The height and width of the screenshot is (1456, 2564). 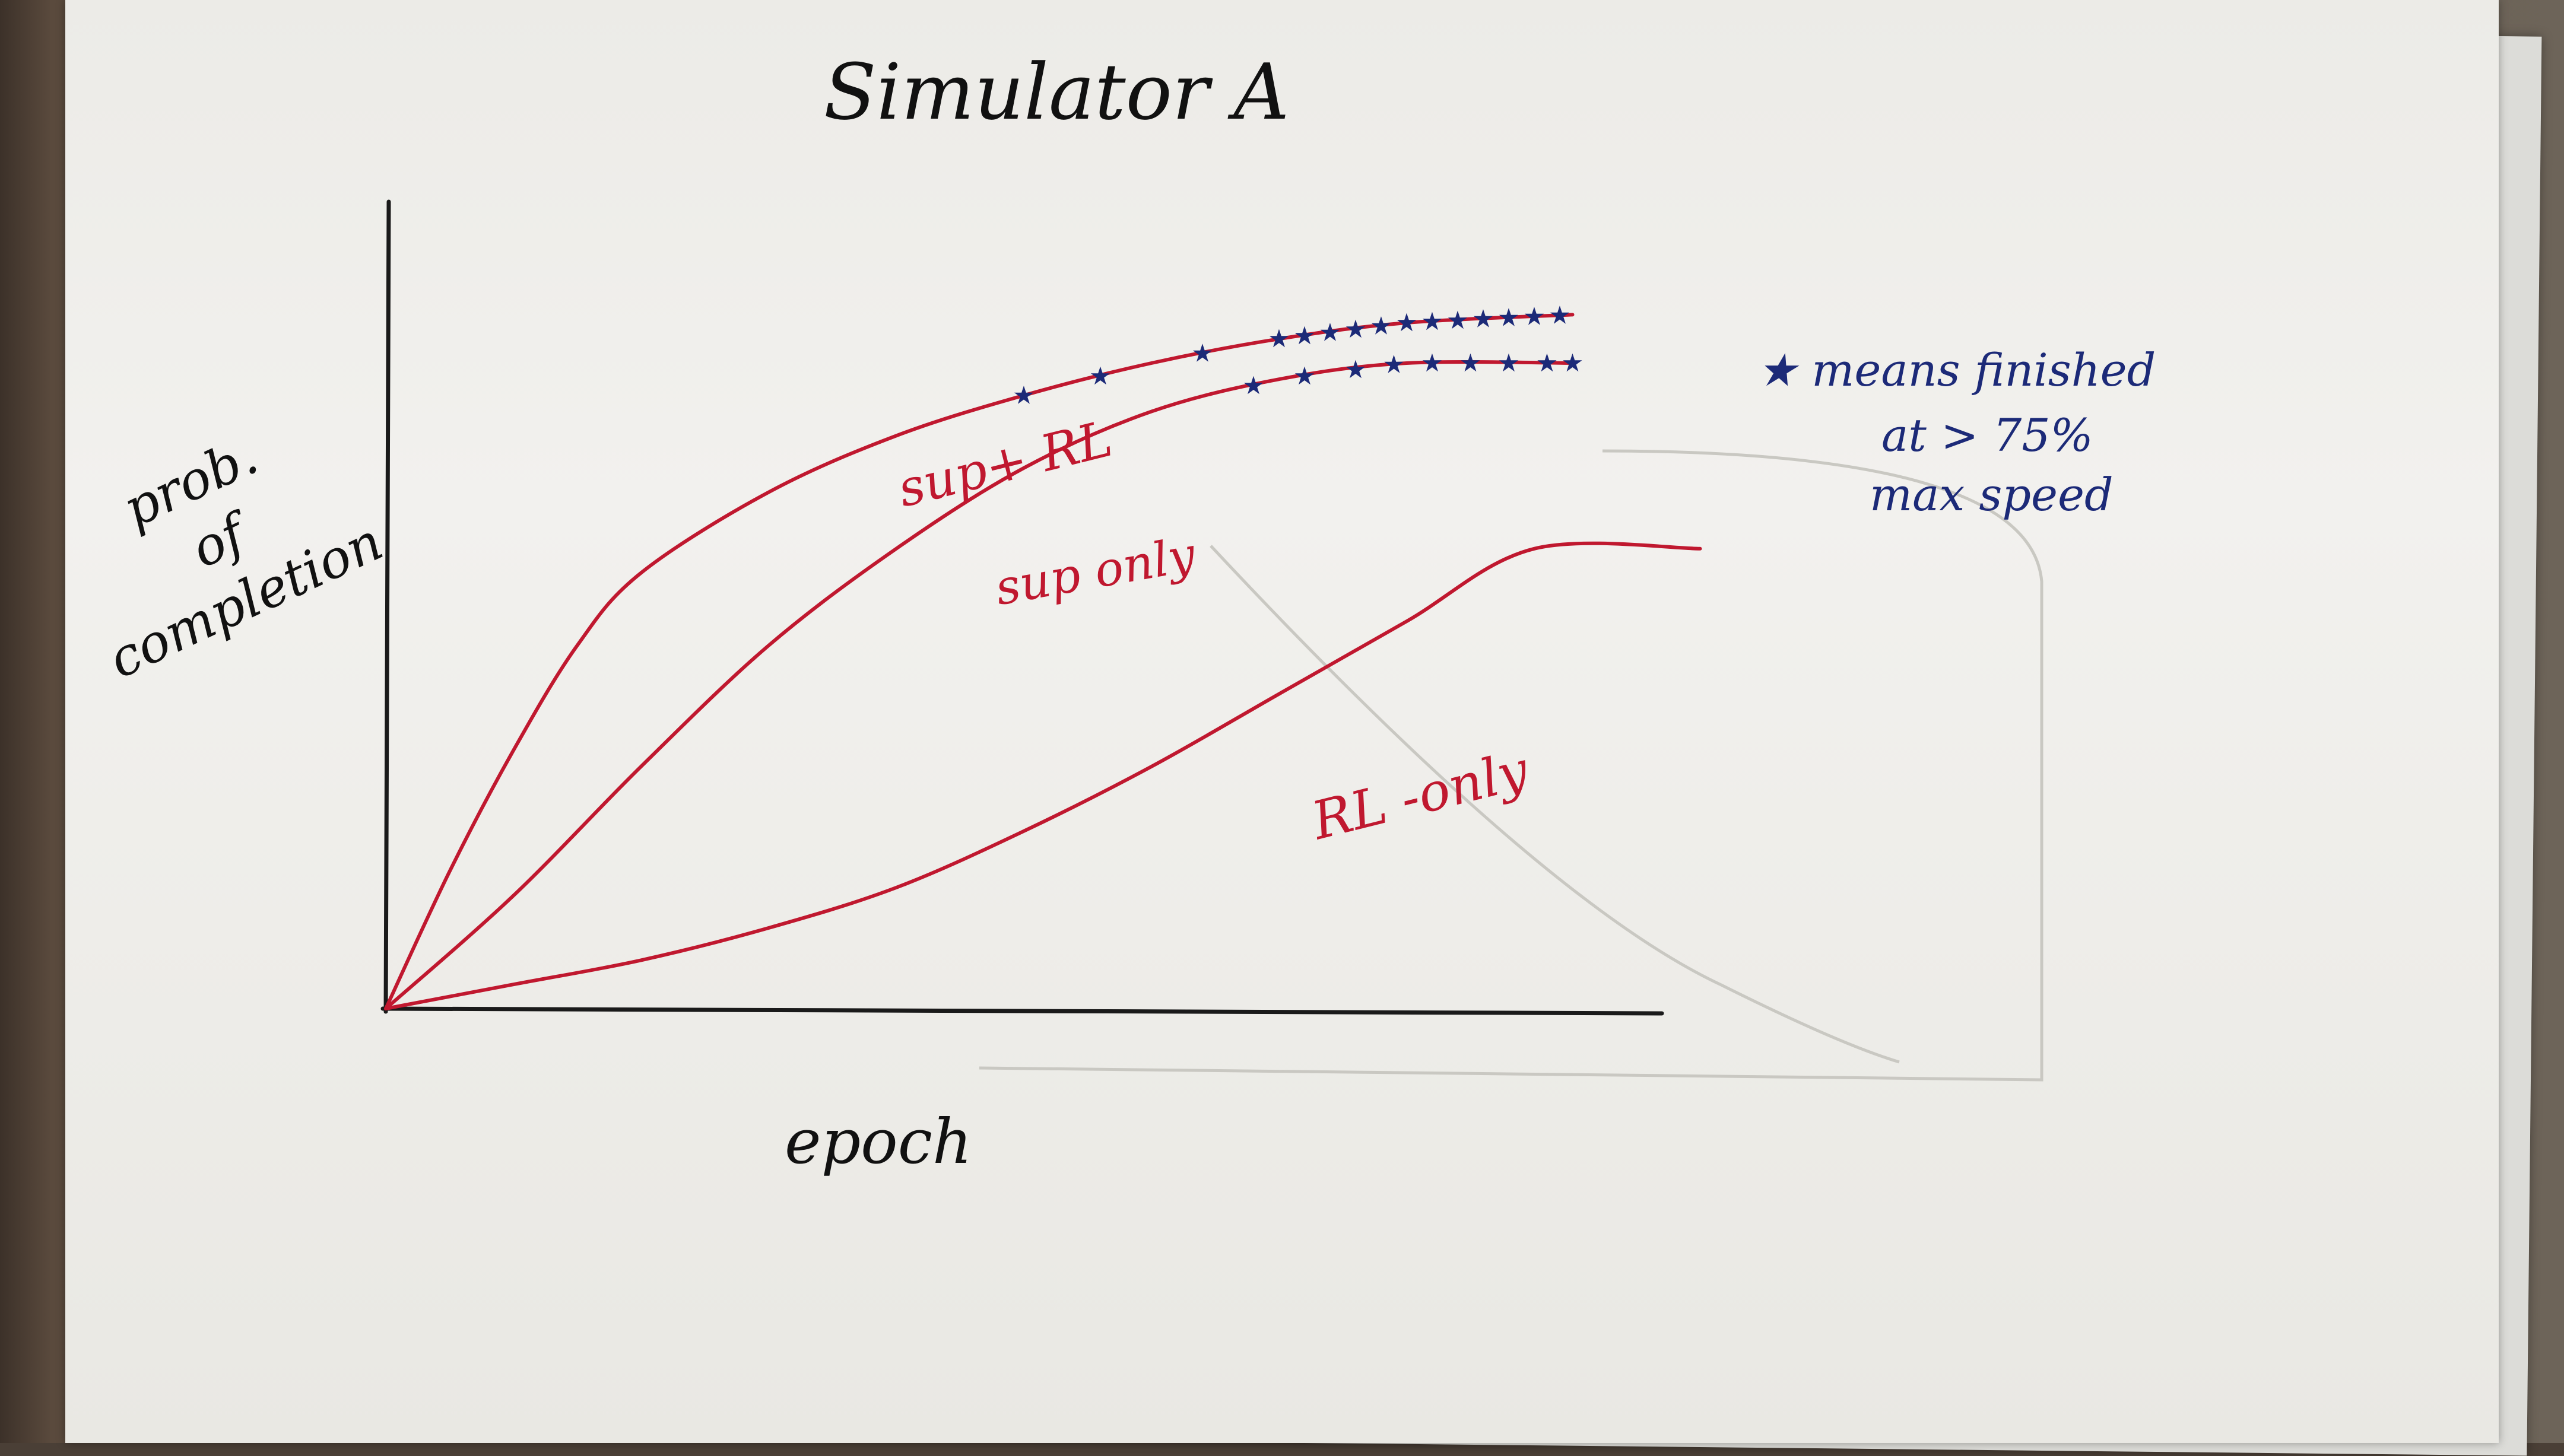 I want to click on chart-title: Simulator A, so click(x=1057, y=92).